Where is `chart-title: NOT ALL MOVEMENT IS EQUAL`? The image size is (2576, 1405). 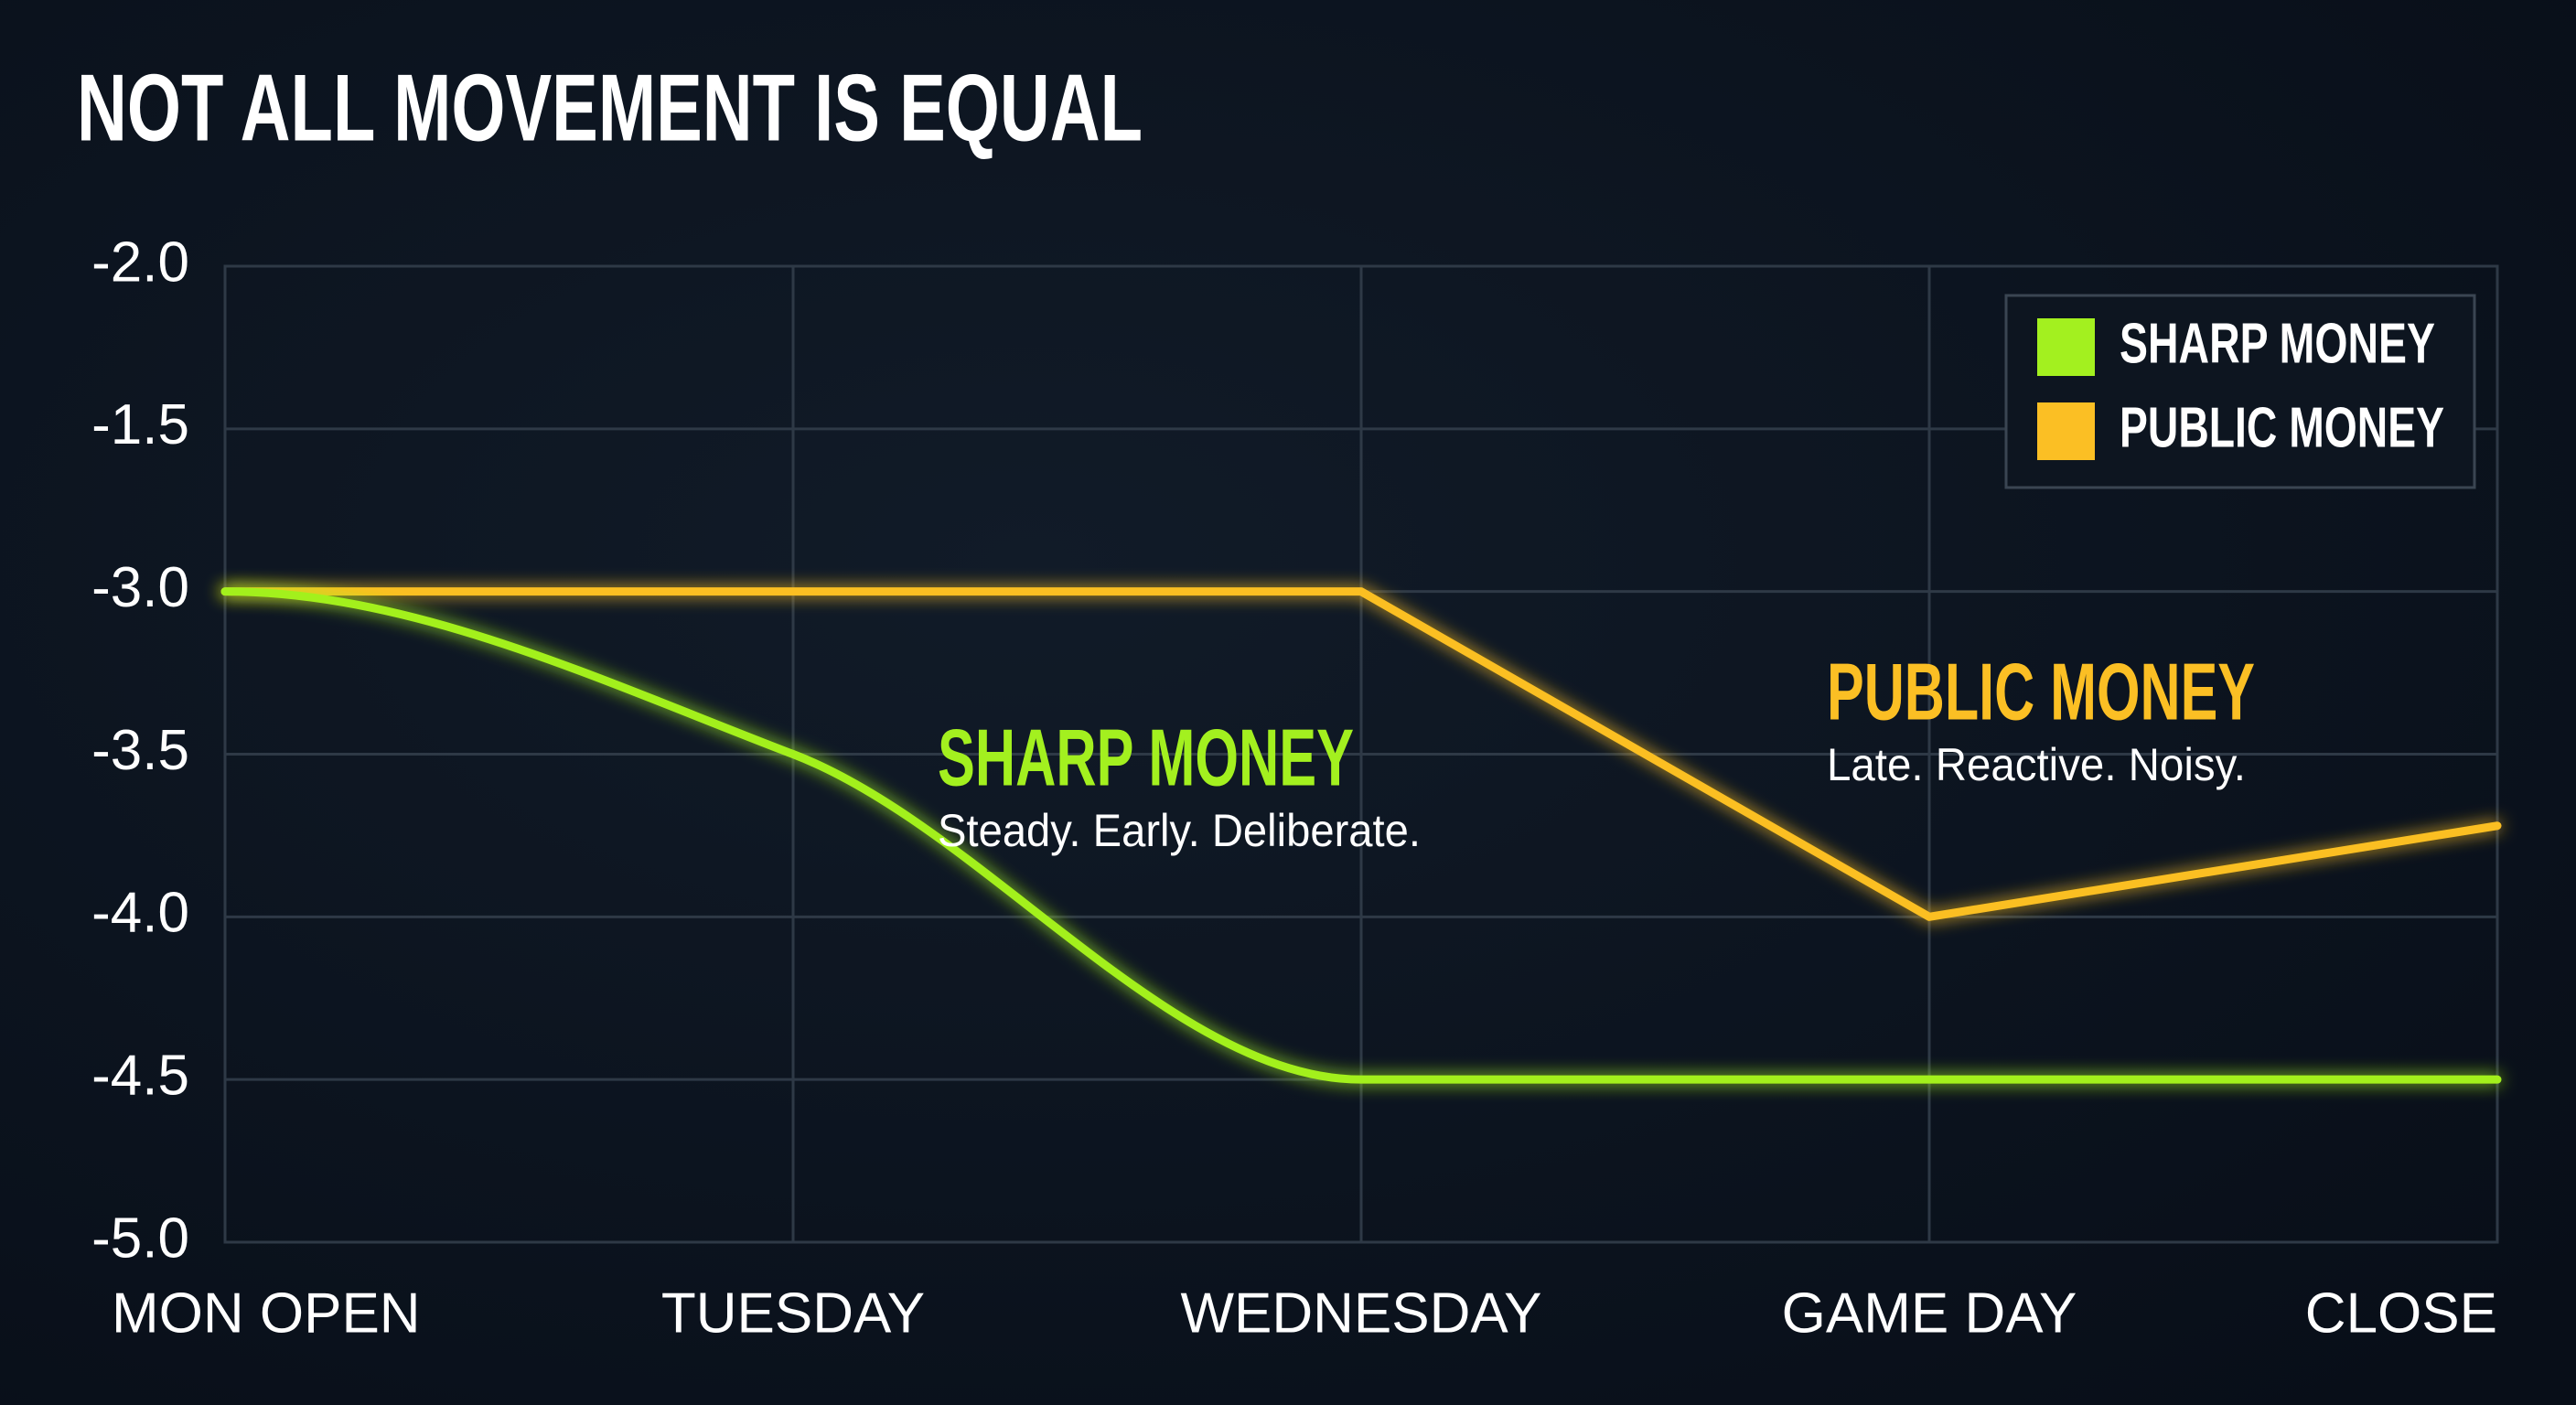 chart-title: NOT ALL MOVEMENT IS EQUAL is located at coordinates (610, 108).